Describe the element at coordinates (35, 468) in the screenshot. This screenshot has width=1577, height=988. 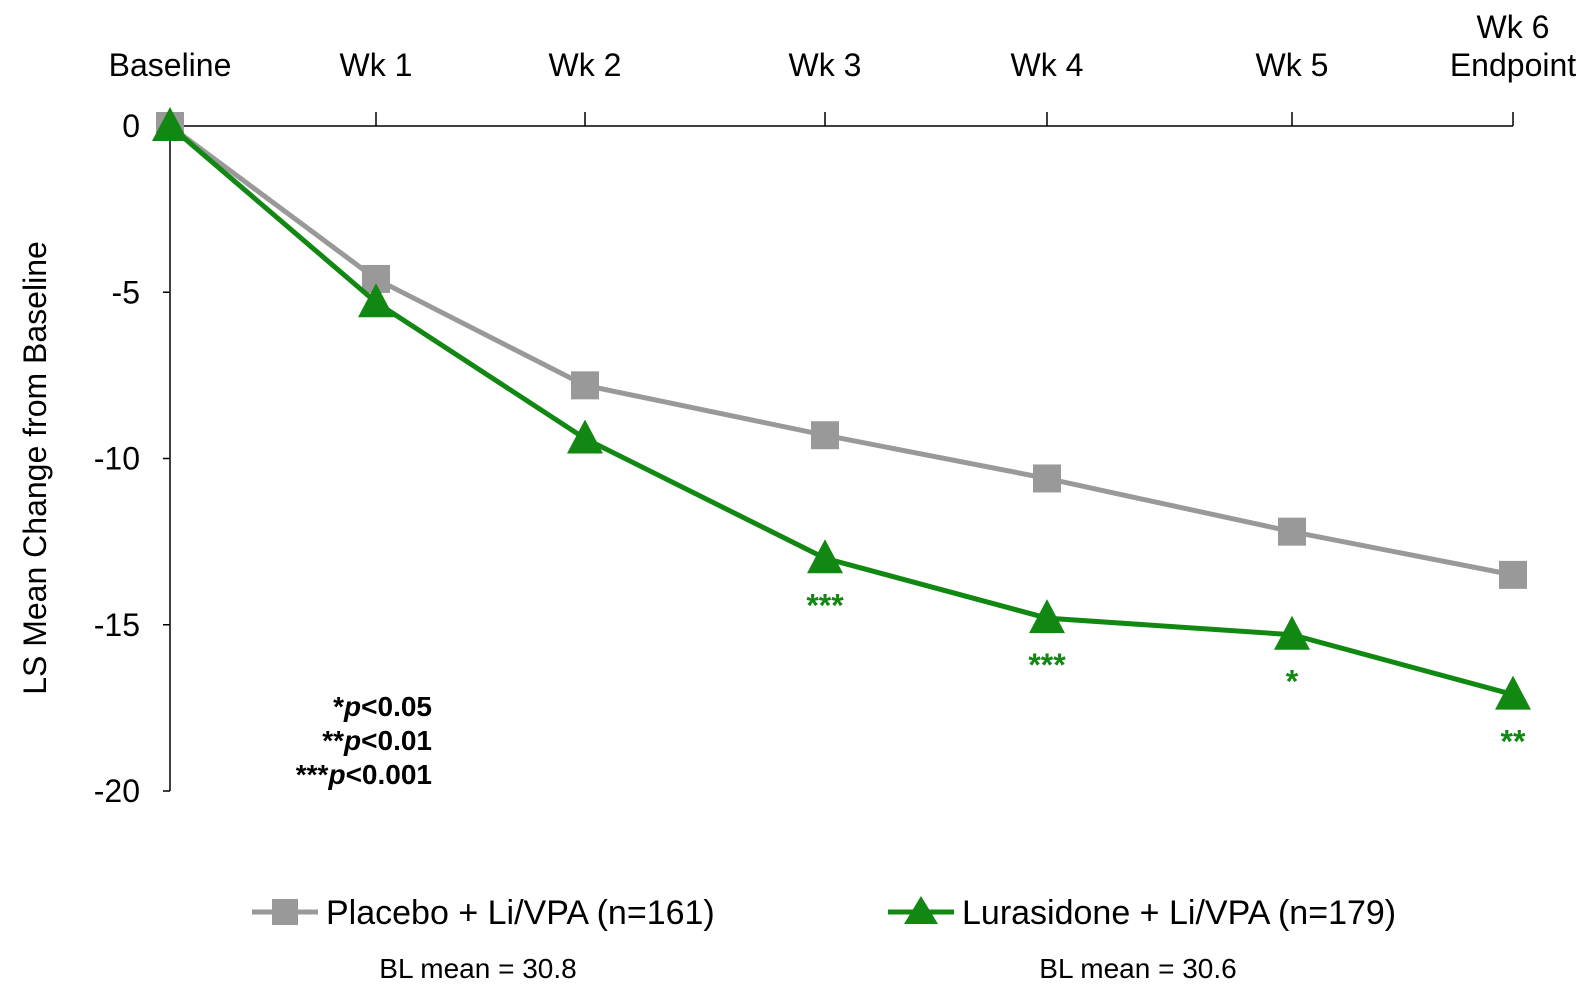
I see `y-axis-title: LS Mean Change from Baseline` at that location.